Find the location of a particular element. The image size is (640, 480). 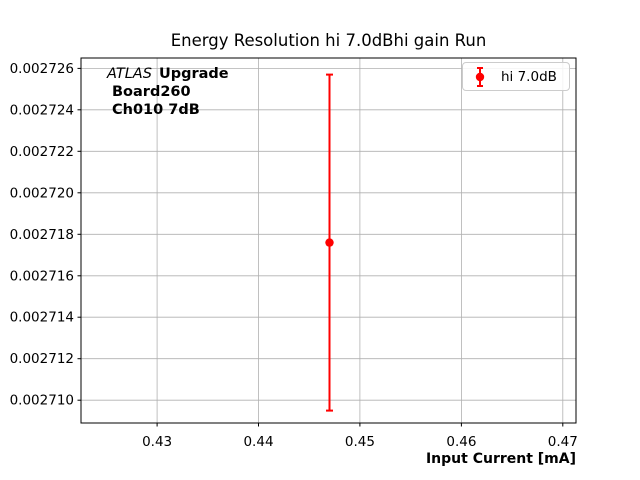

legend: hi 7.0dB is located at coordinates (516, 76).